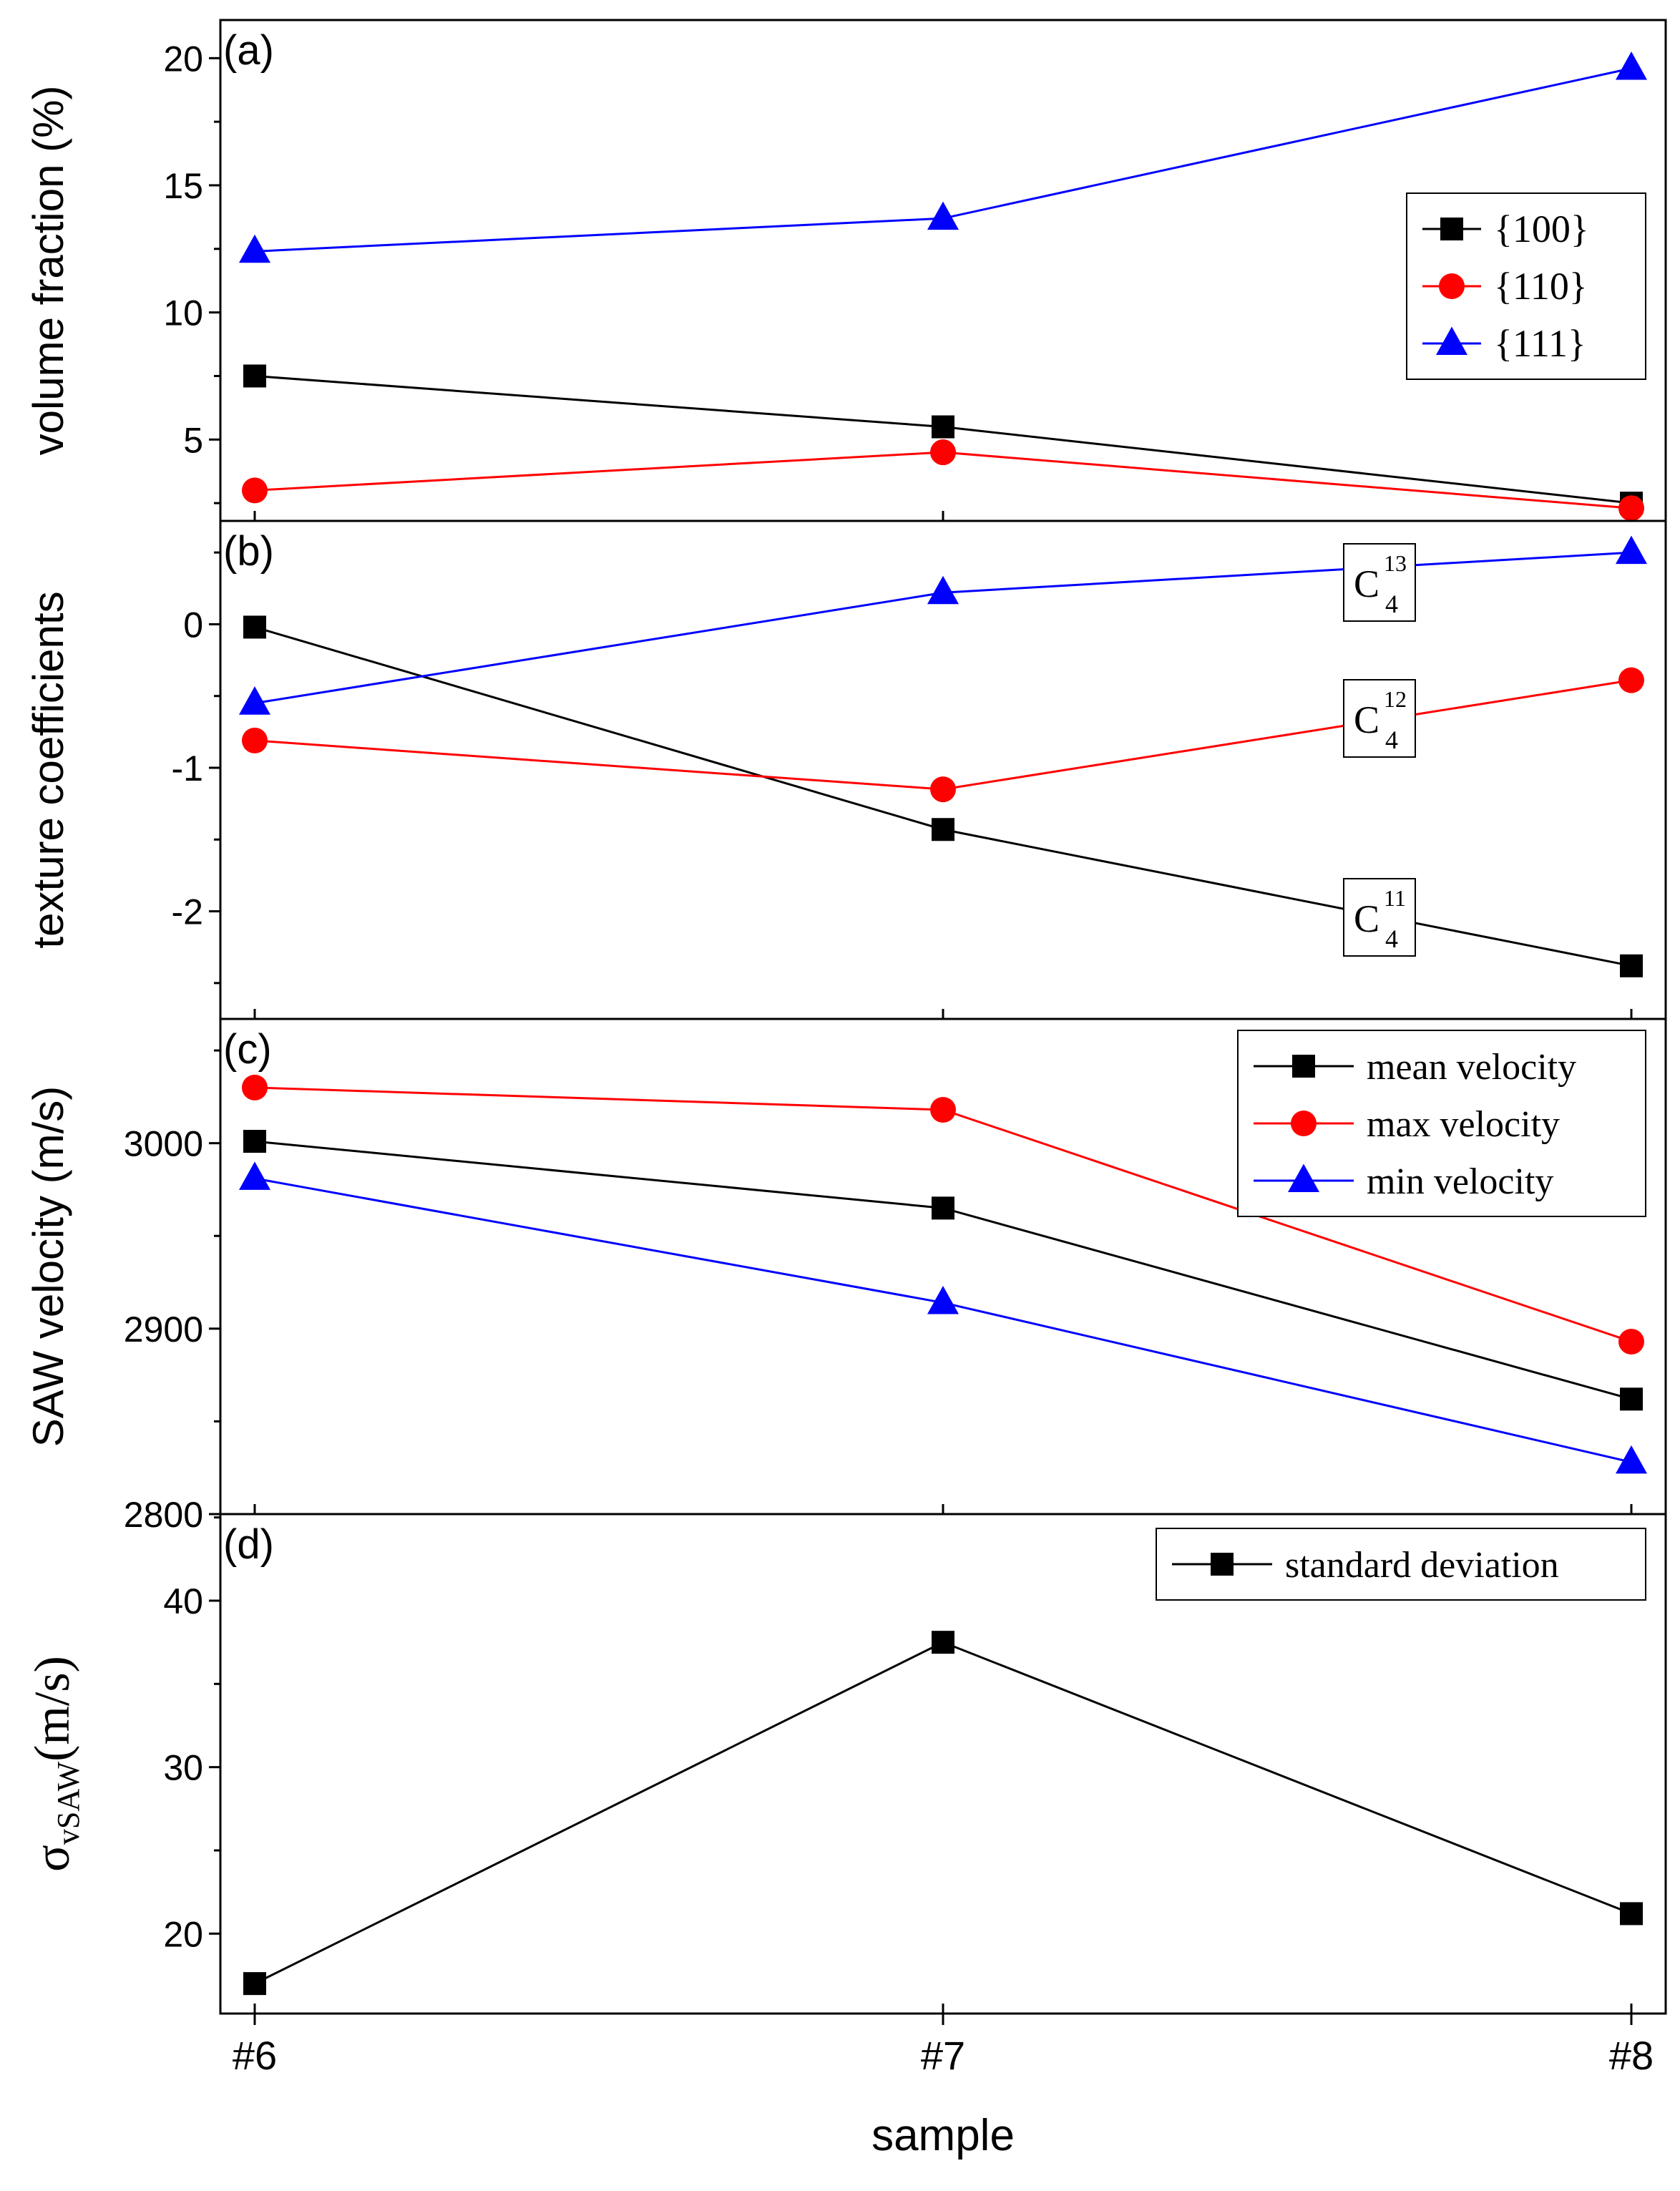 This screenshot has height=2191, width=1680. What do you see at coordinates (248, 1544) in the screenshot?
I see `panel-label: (d)` at bounding box center [248, 1544].